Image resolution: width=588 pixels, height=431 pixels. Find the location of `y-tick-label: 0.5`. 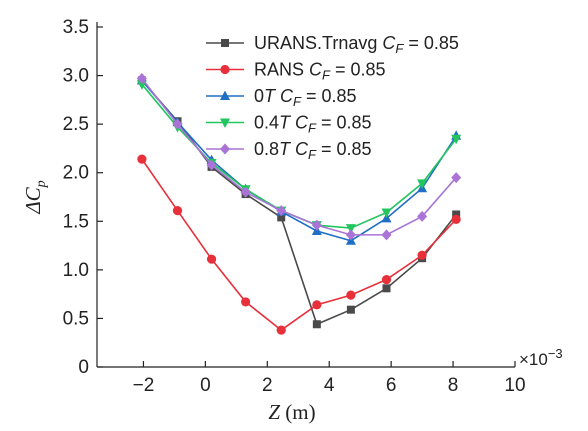

y-tick-label: 0.5 is located at coordinates (76, 318).